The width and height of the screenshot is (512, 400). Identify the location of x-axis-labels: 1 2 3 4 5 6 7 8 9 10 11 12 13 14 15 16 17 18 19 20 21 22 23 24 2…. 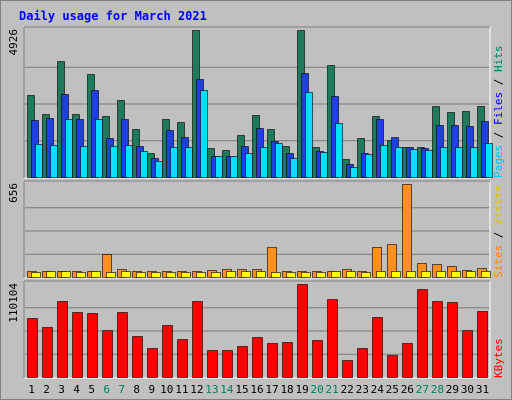
(258, 389).